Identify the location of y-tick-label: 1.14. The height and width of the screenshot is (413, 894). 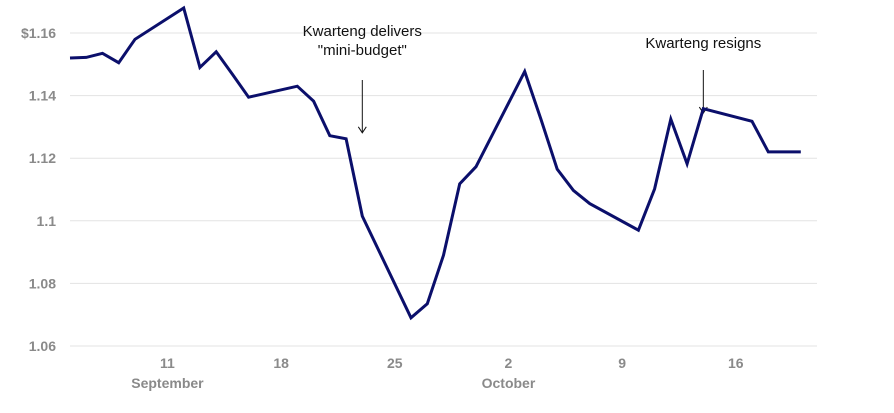
(42, 96).